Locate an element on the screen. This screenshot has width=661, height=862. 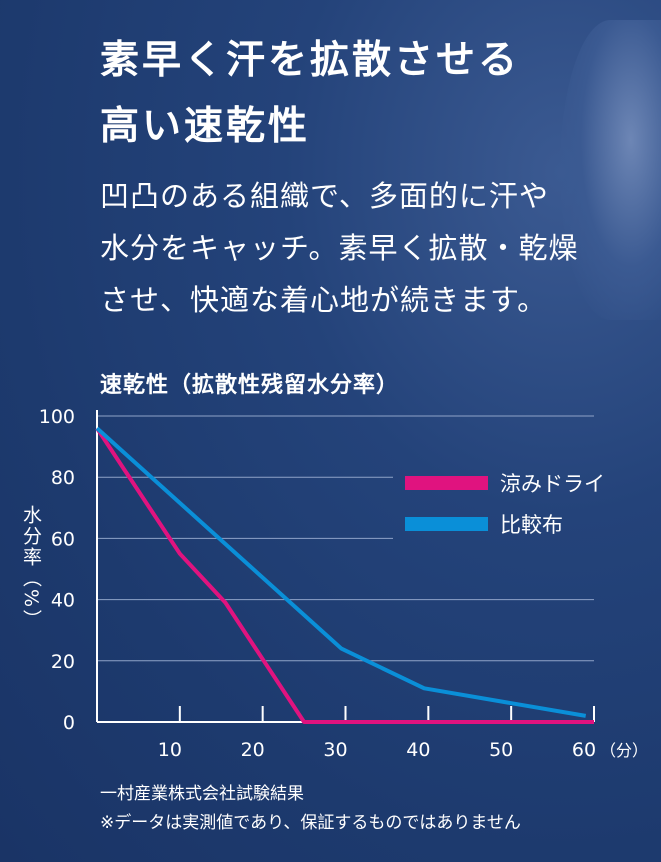
headline: 素早く汗を拡散させる 高い速乾性 is located at coordinates (370, 94).